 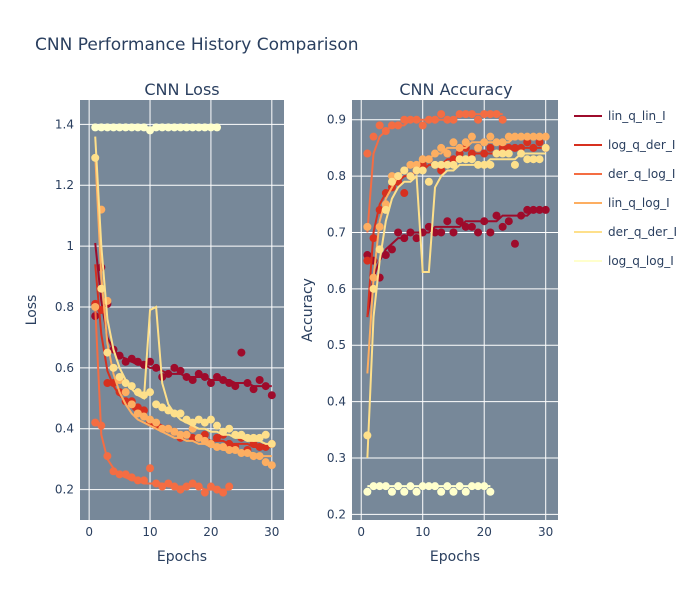 I want to click on y-tick-label: 1.4, so click(x=64, y=124).